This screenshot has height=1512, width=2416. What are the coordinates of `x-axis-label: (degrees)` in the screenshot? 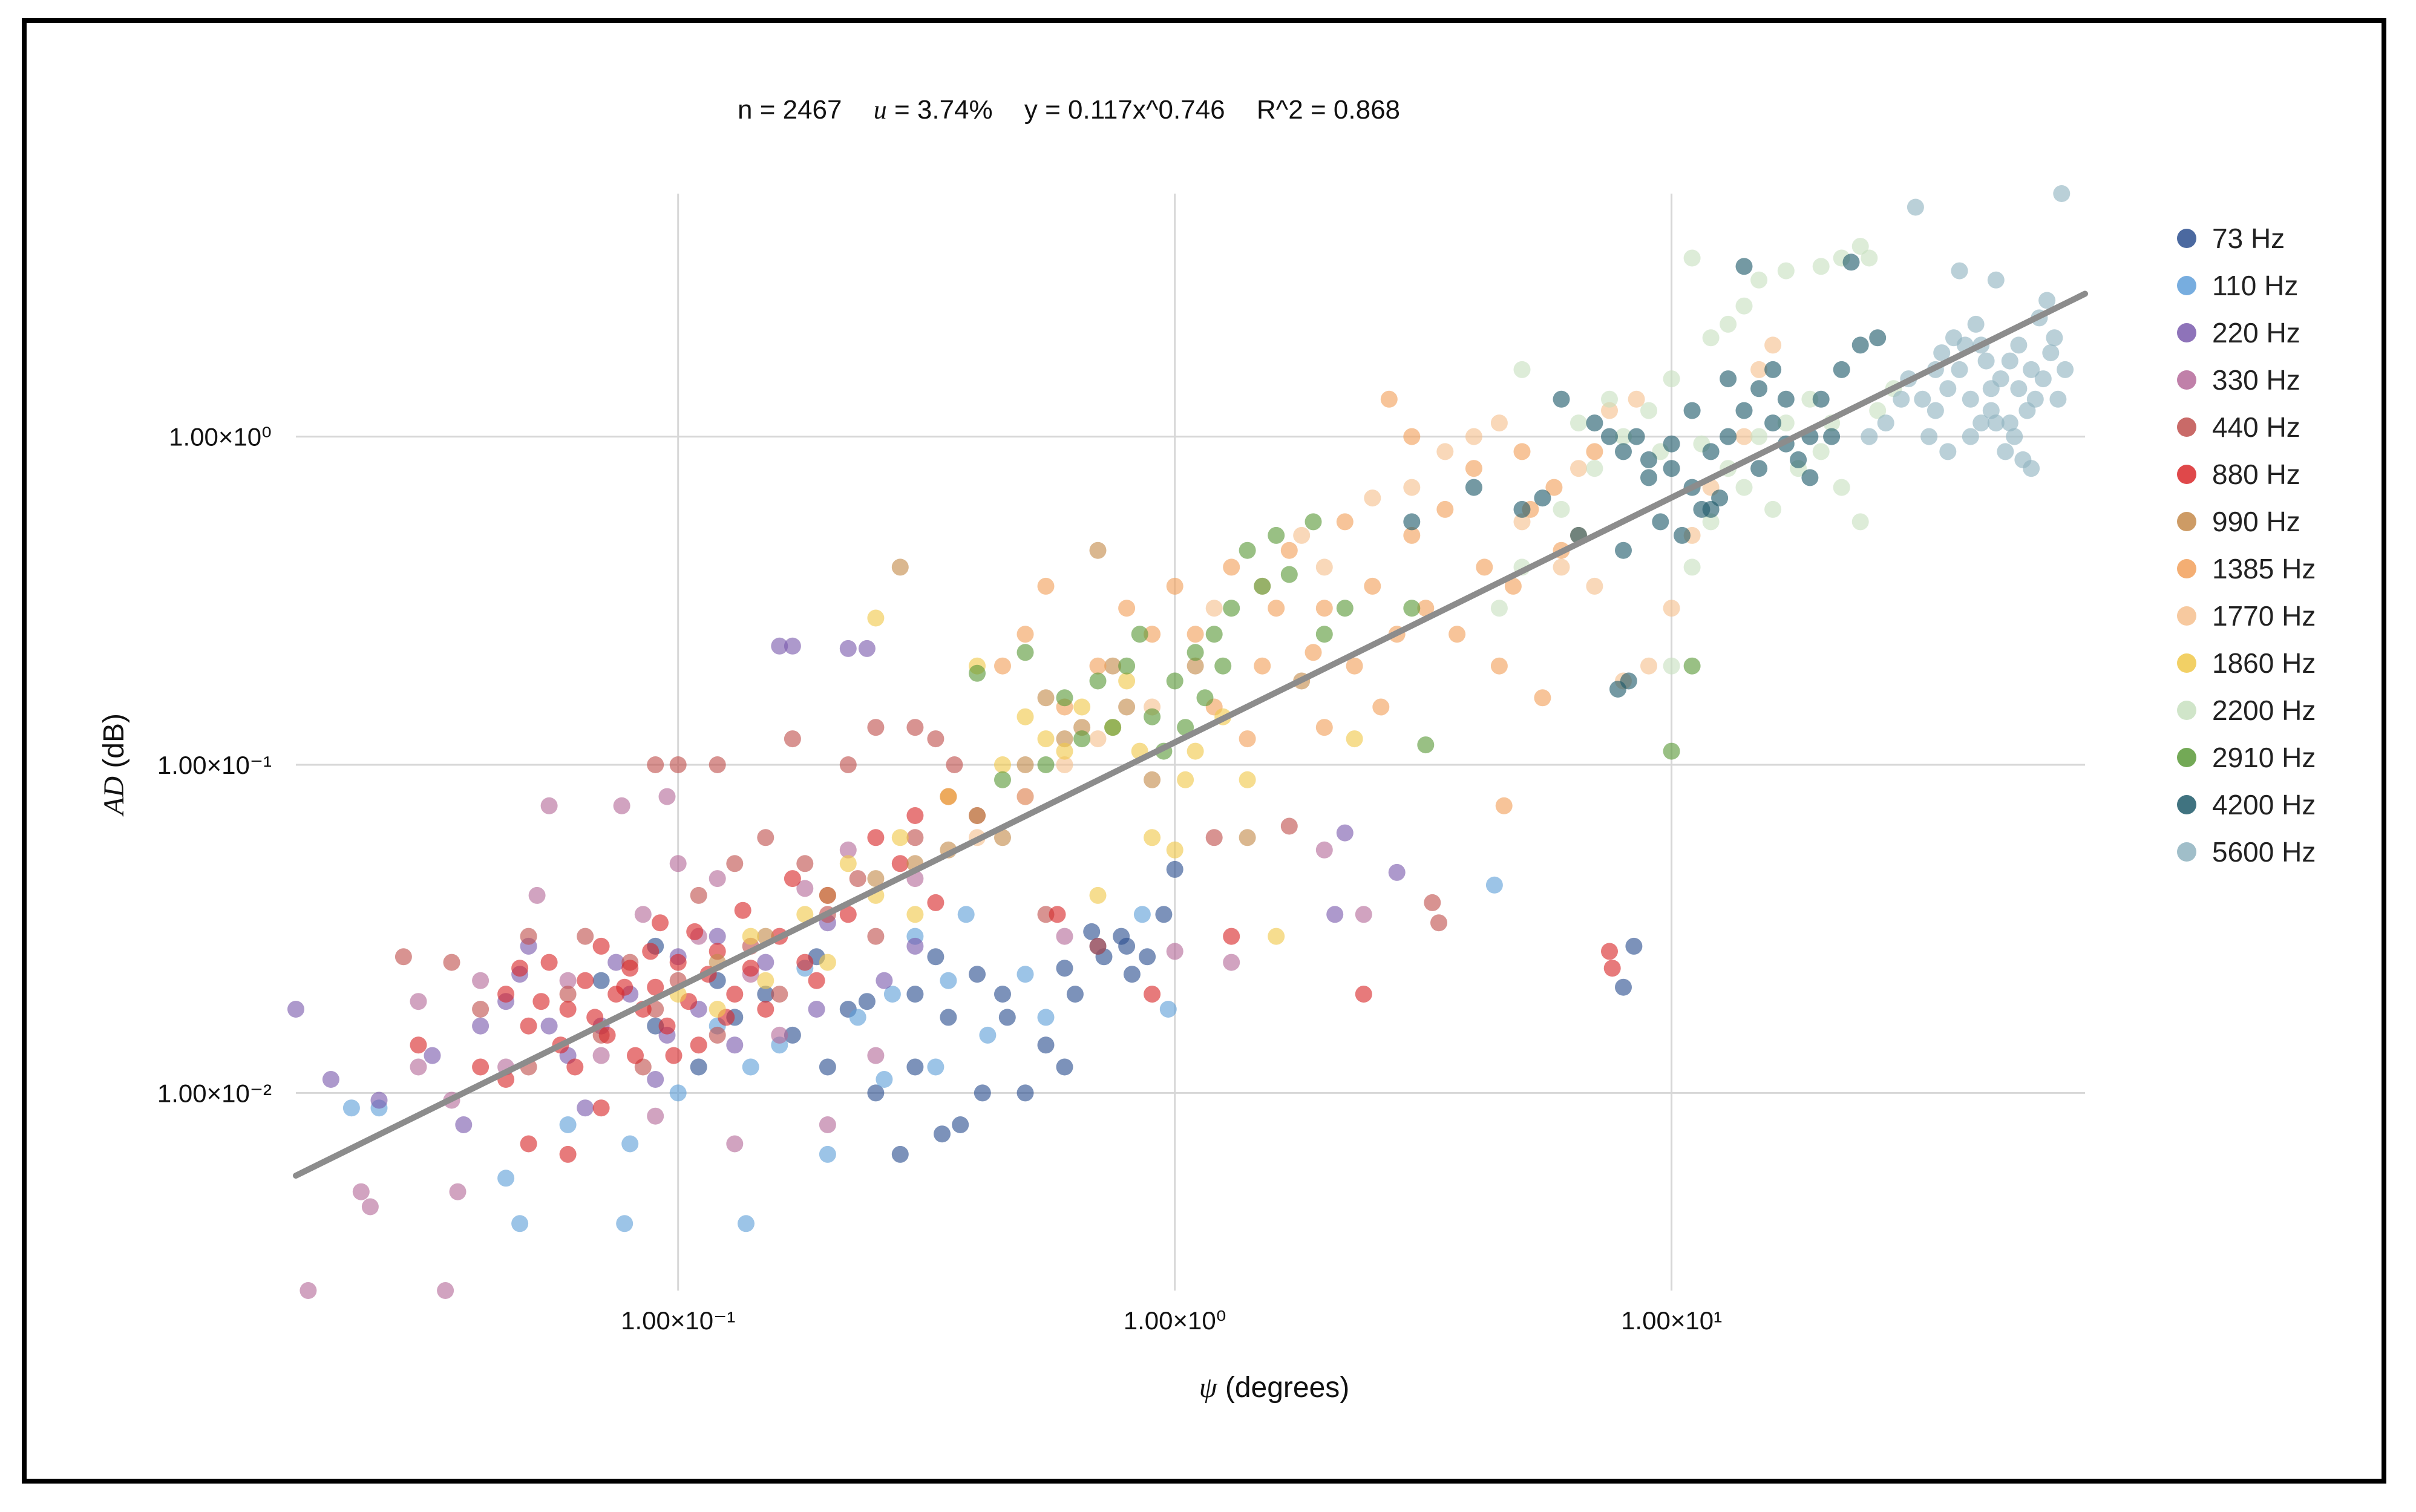 It's located at (1287, 1388).